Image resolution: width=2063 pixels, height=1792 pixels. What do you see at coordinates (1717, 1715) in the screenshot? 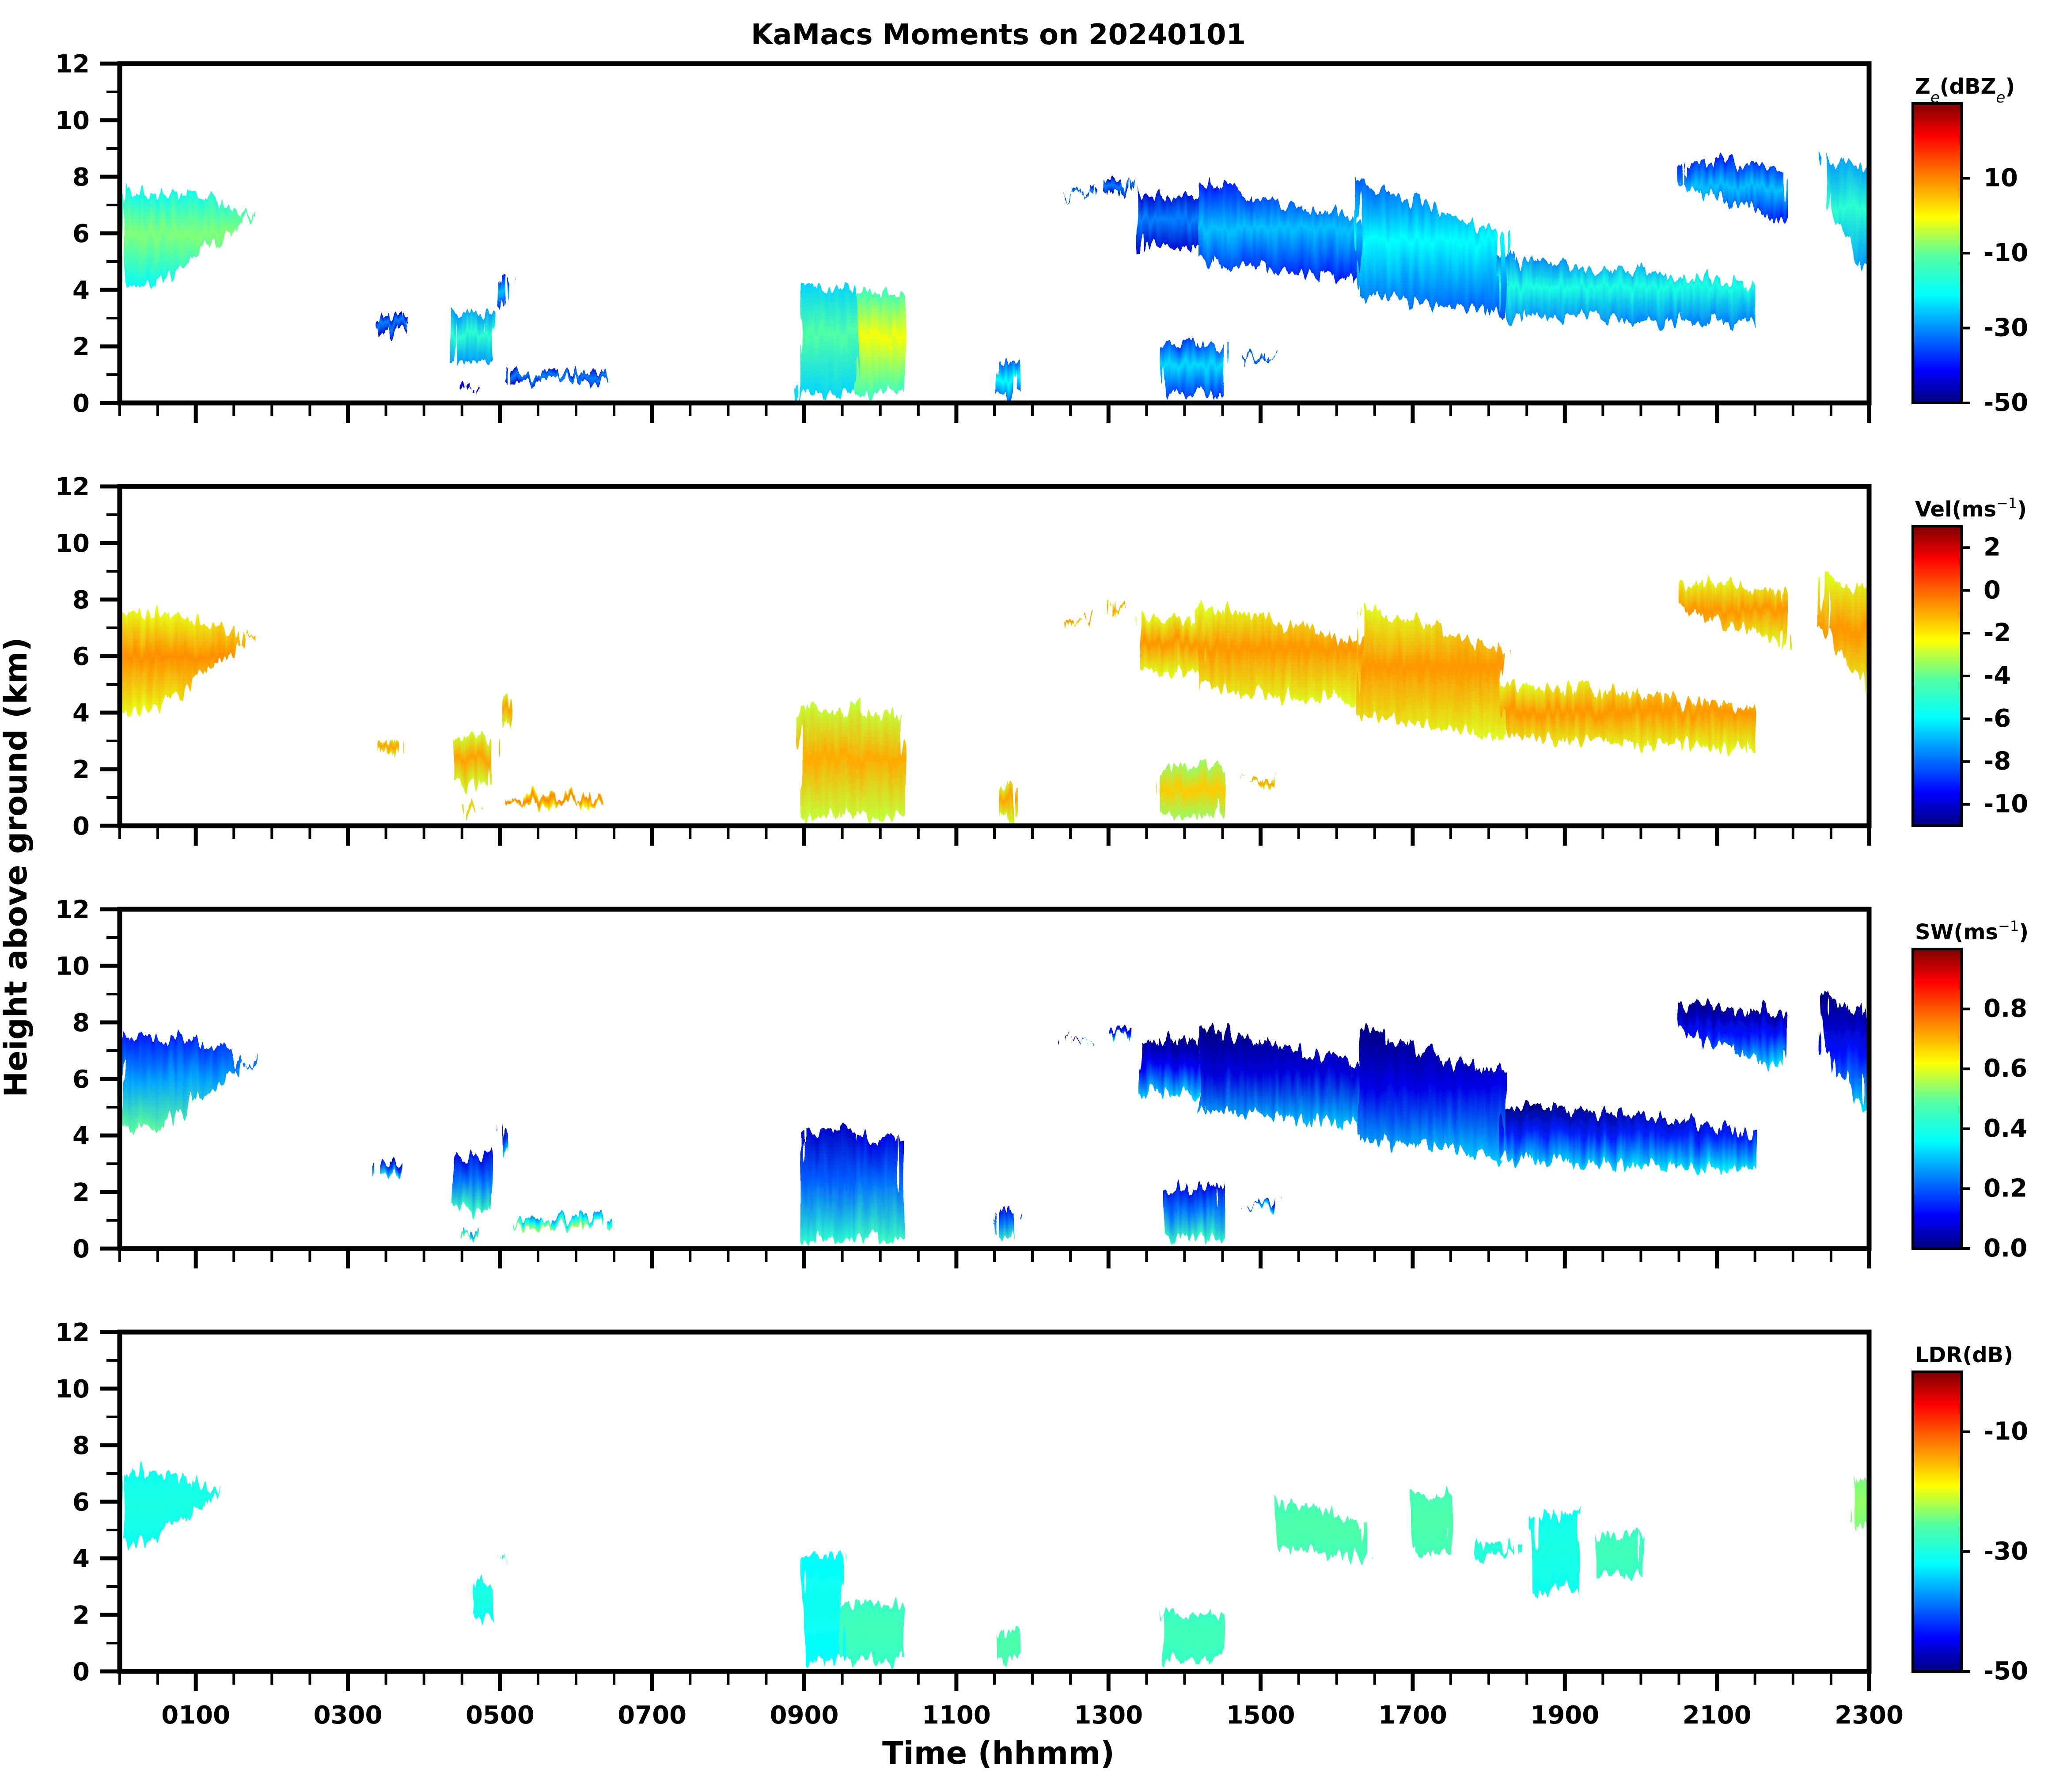
I see `x-tick-label: 2100` at bounding box center [1717, 1715].